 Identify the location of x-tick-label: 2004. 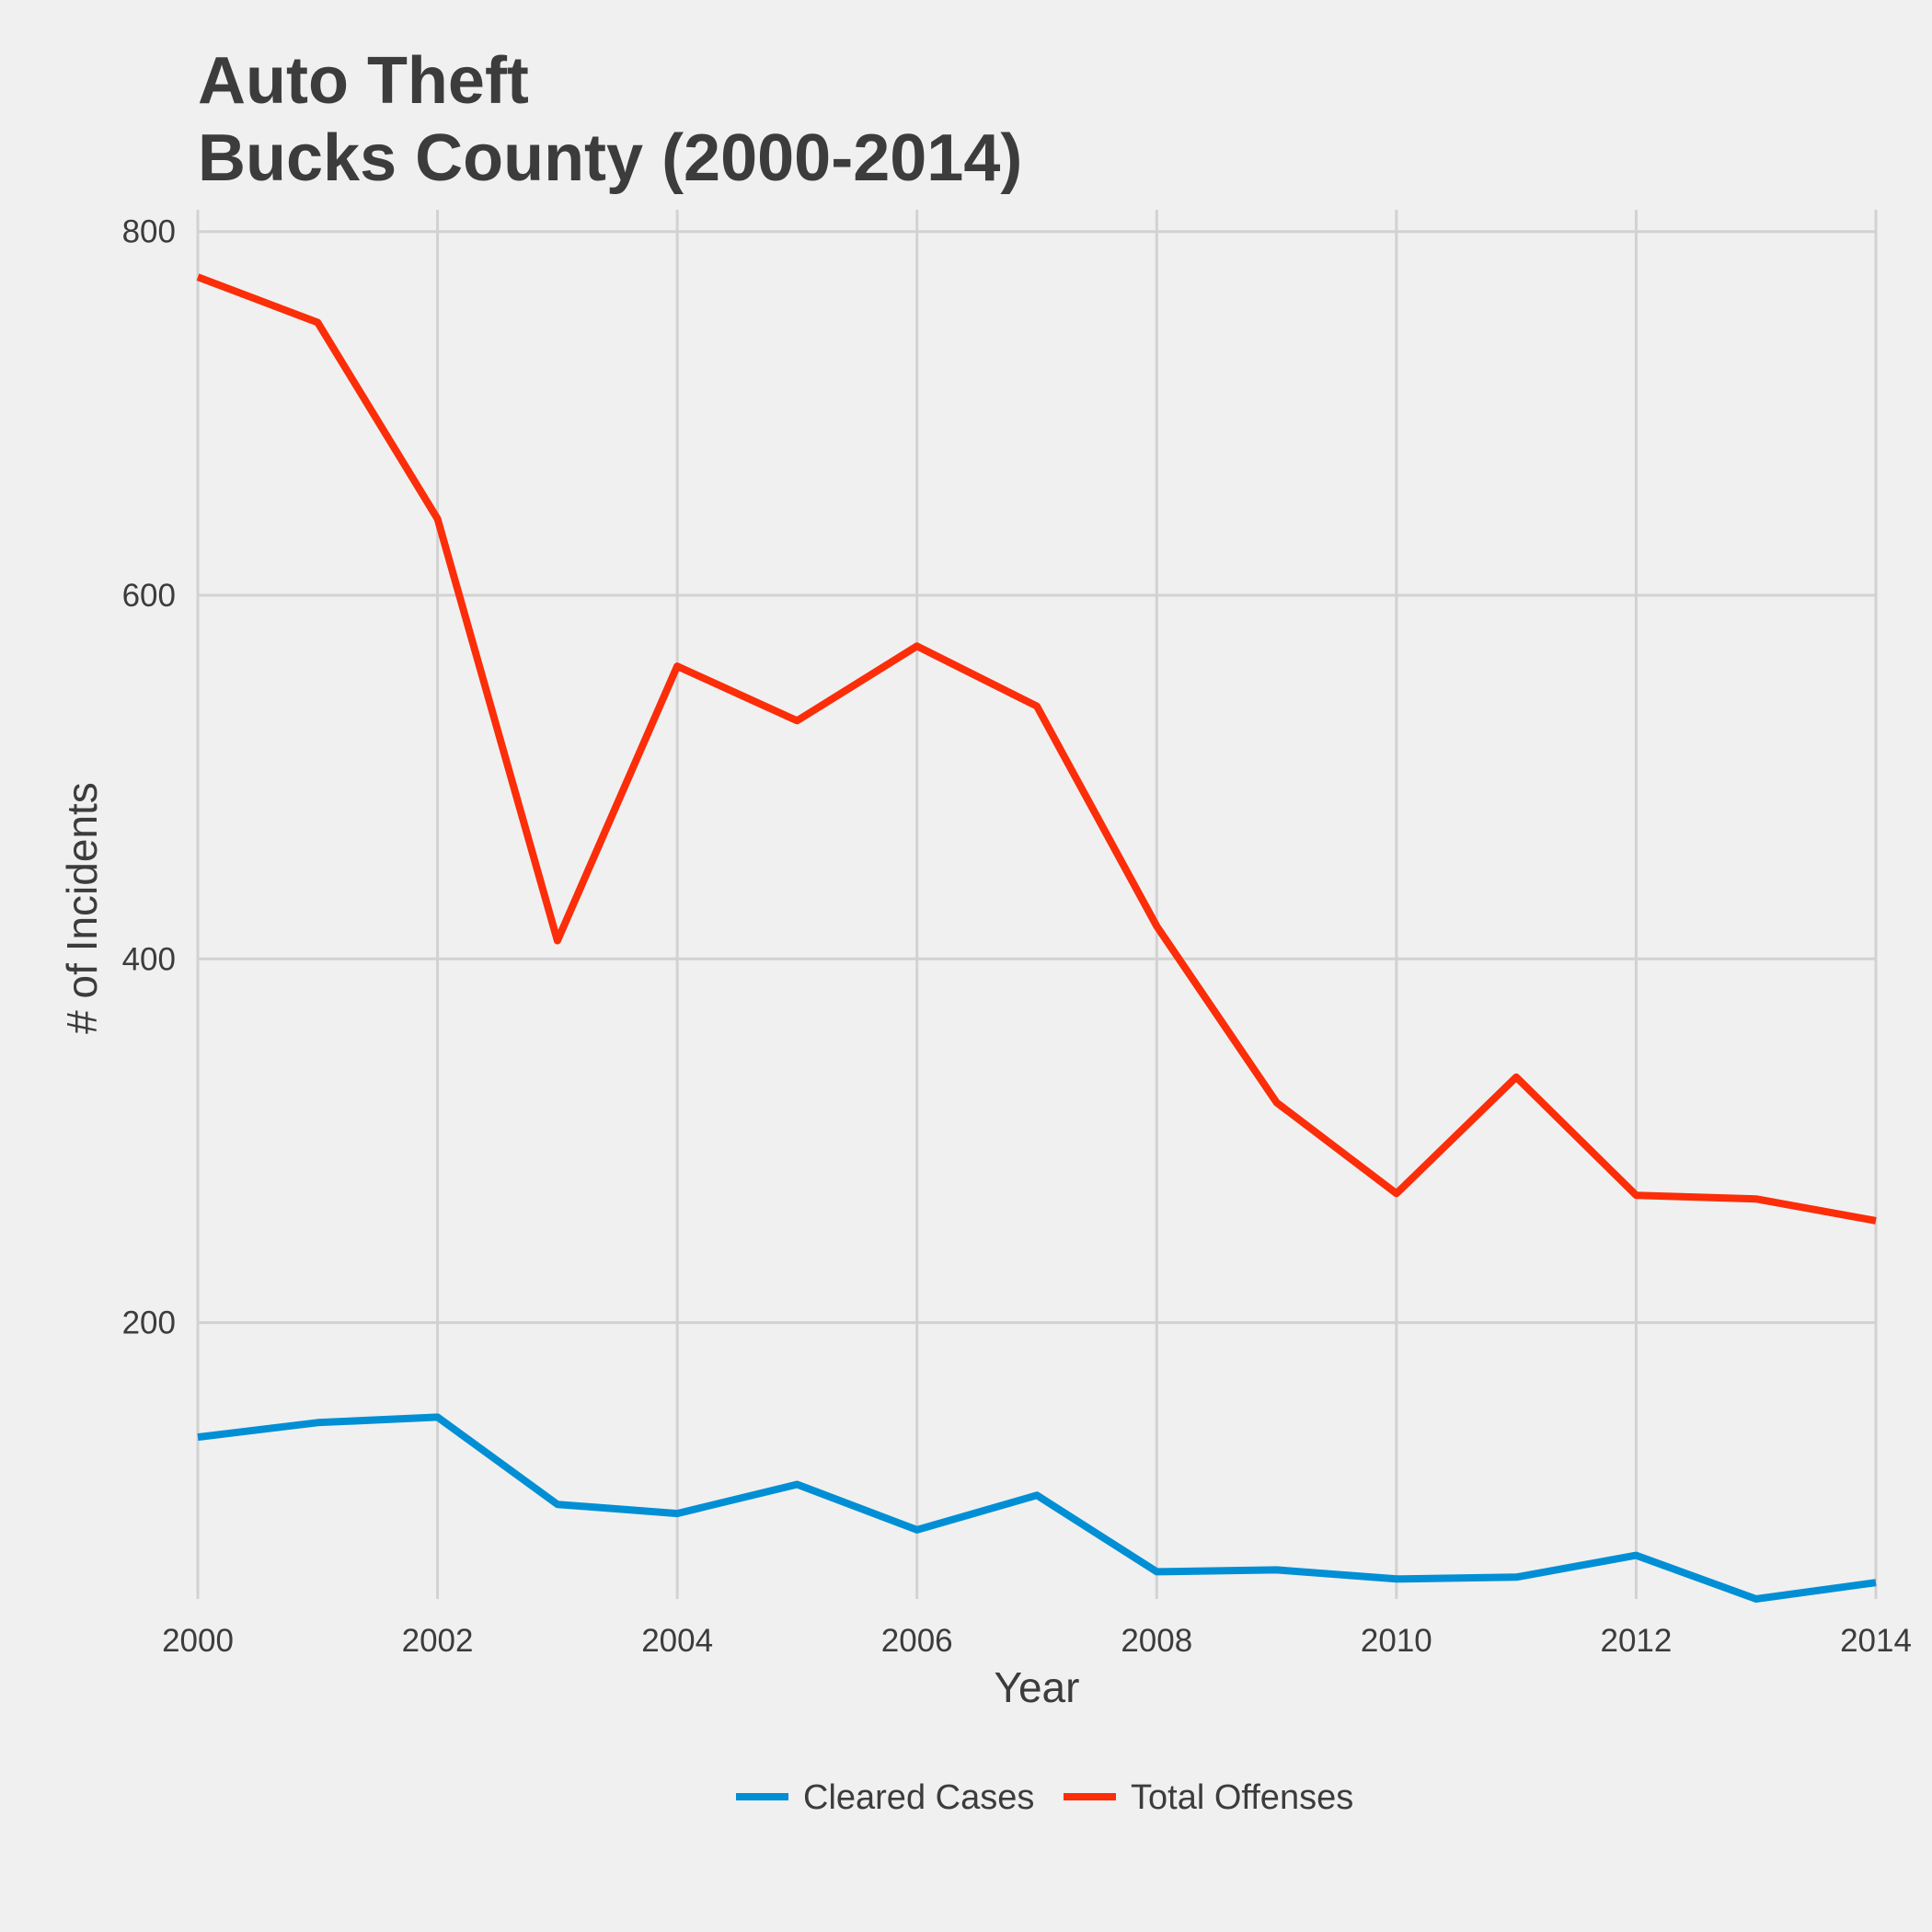
(677, 1641).